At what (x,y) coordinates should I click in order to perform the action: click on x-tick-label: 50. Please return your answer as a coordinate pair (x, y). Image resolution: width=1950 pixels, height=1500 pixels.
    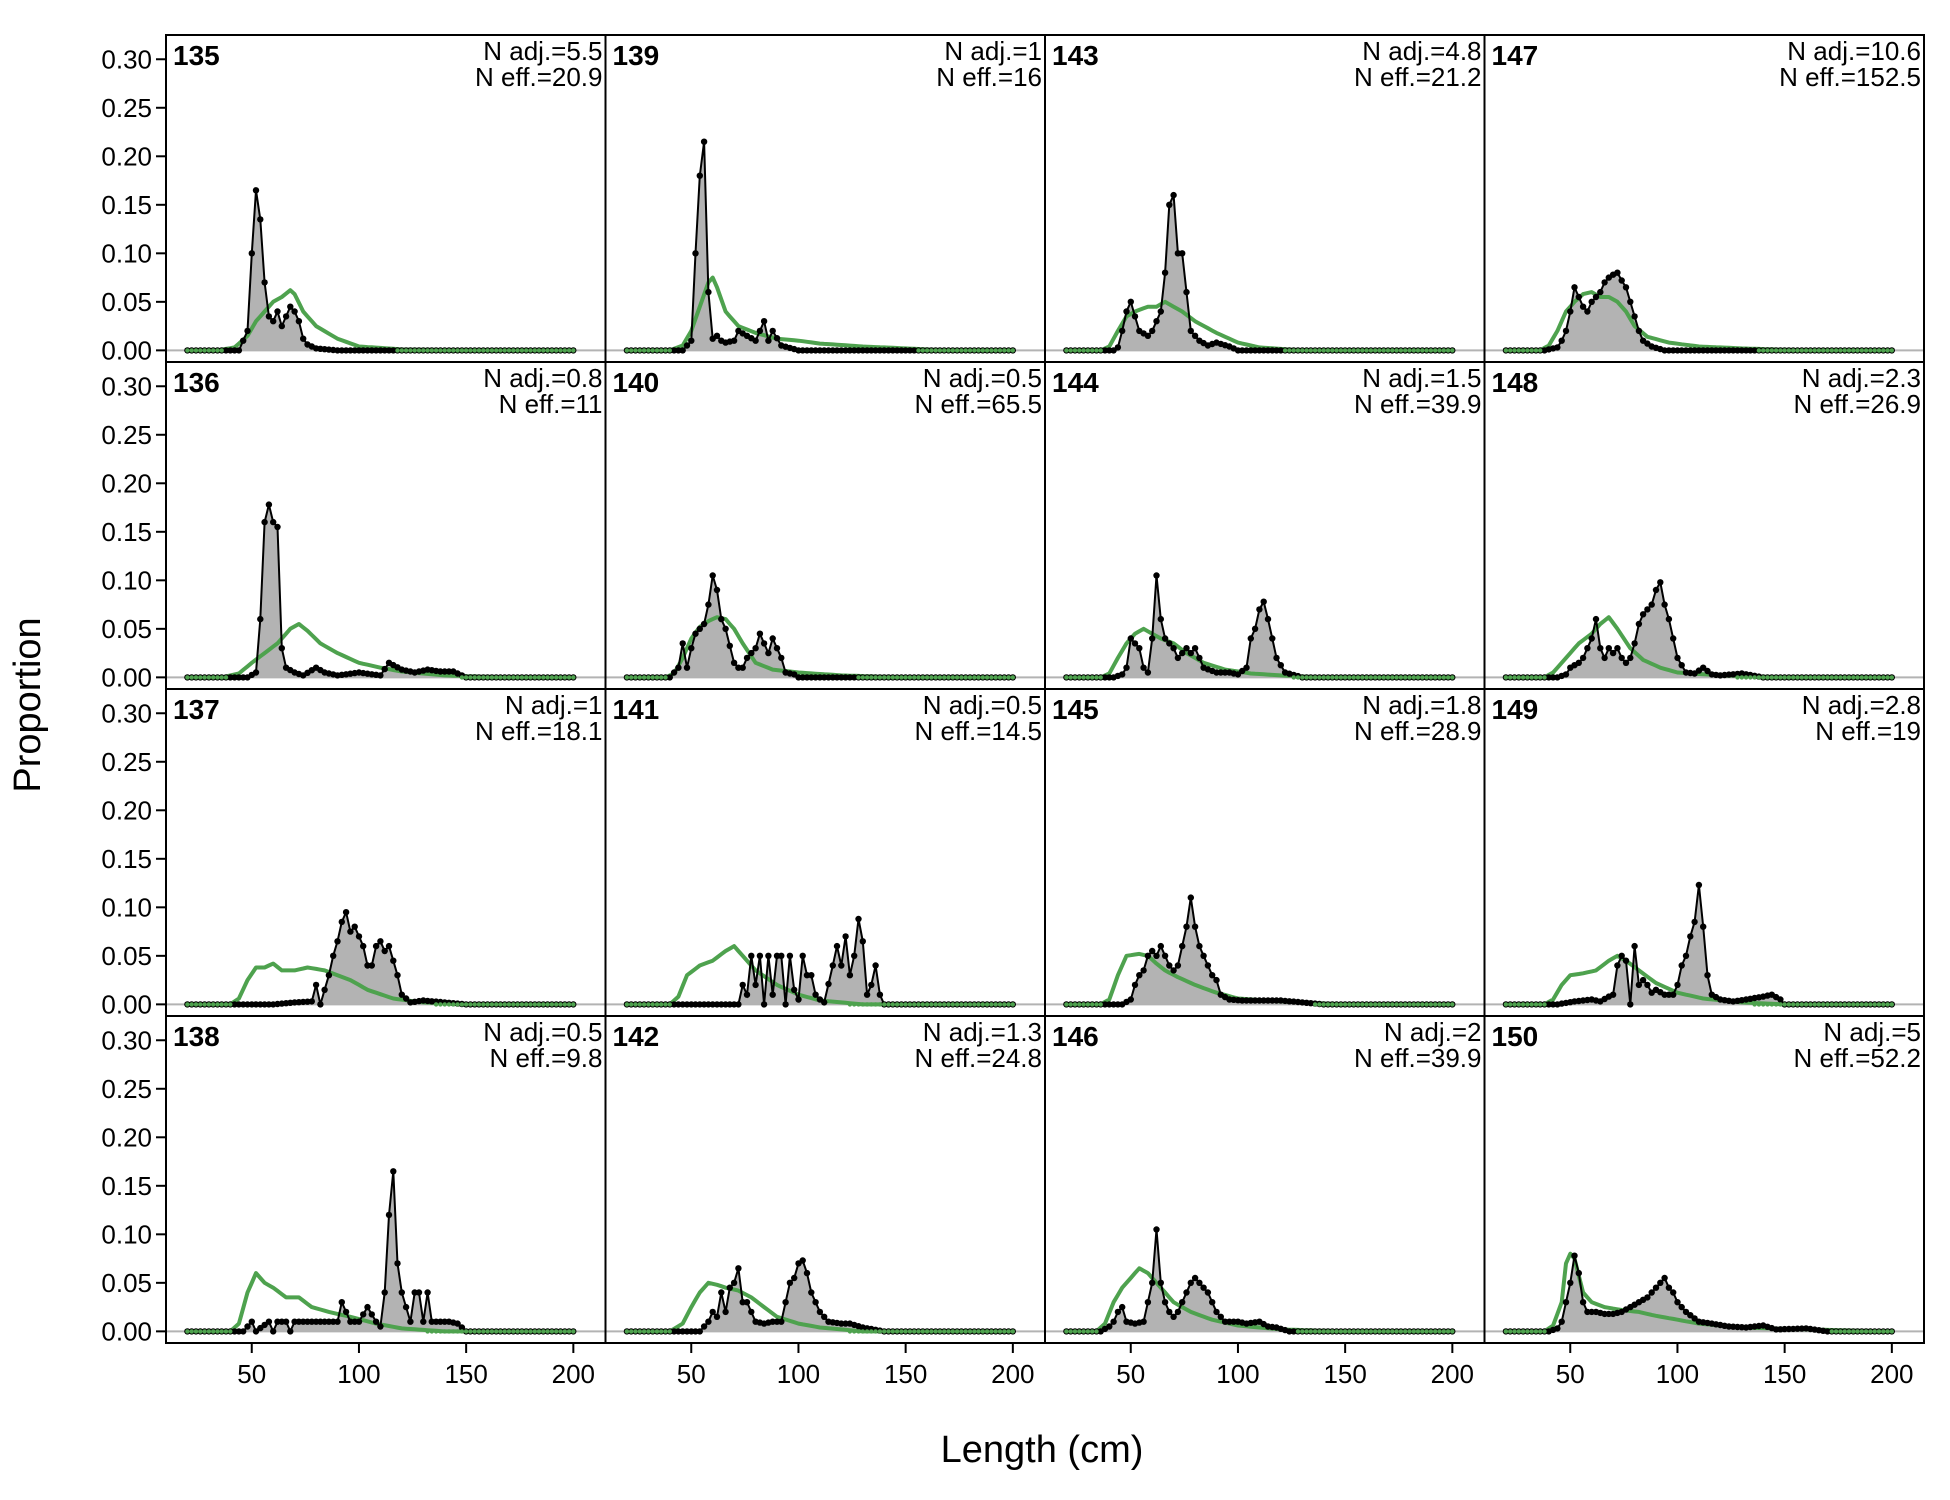
    Looking at the image, I should click on (691, 1374).